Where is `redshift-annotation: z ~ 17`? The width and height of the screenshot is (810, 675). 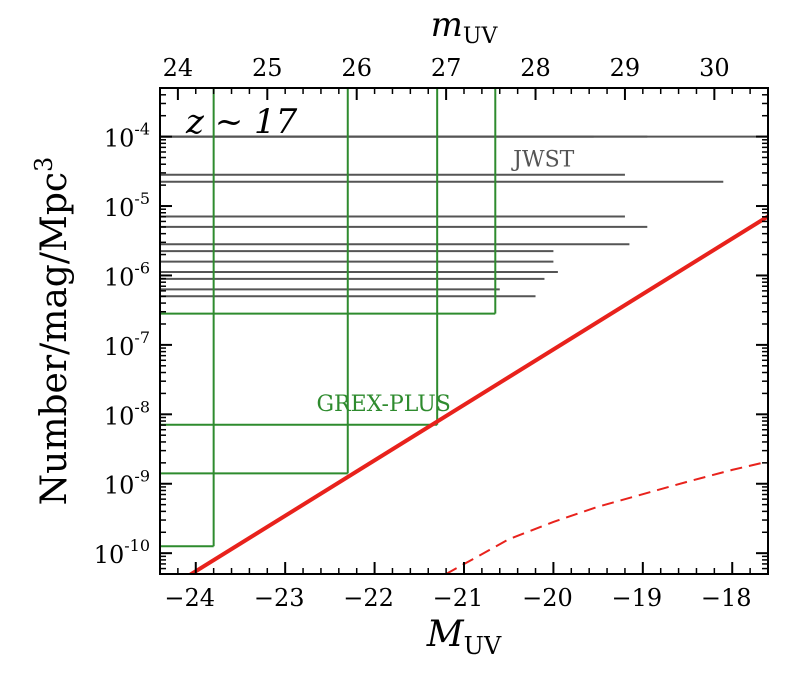
redshift-annotation: z ~ 17 is located at coordinates (241, 122).